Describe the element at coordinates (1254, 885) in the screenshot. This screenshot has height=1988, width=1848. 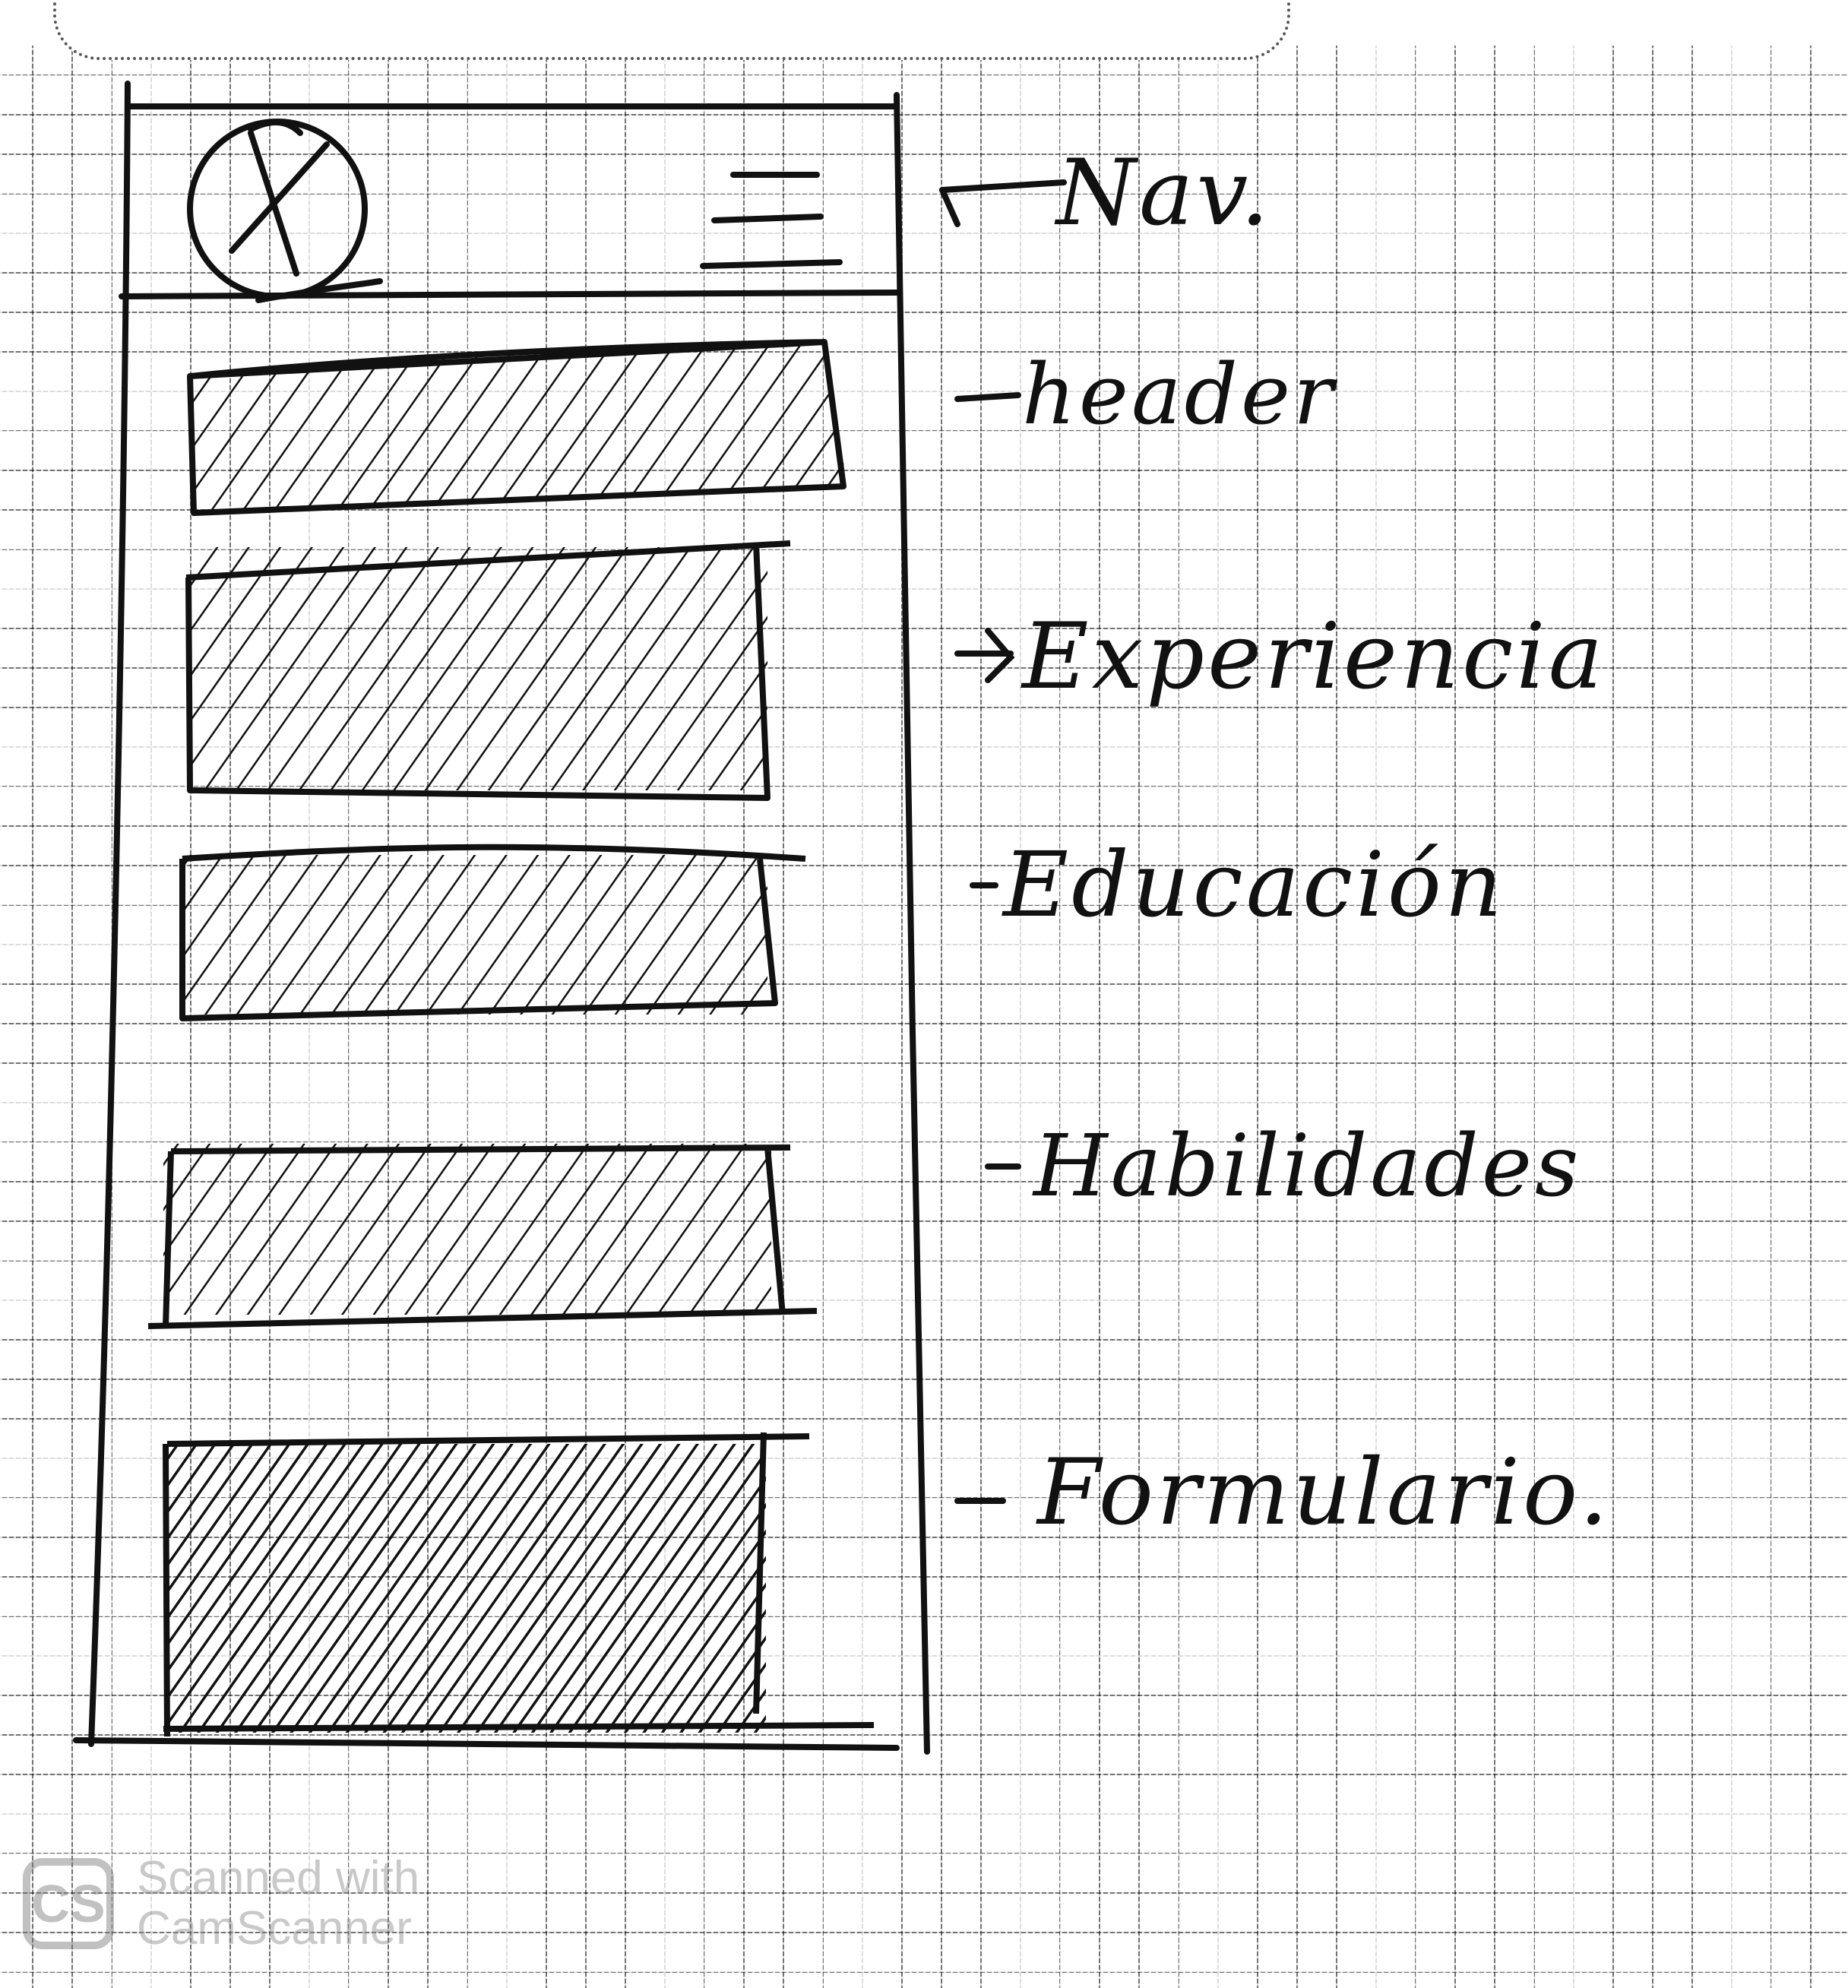
I see `annotation-educacion: Educación` at that location.